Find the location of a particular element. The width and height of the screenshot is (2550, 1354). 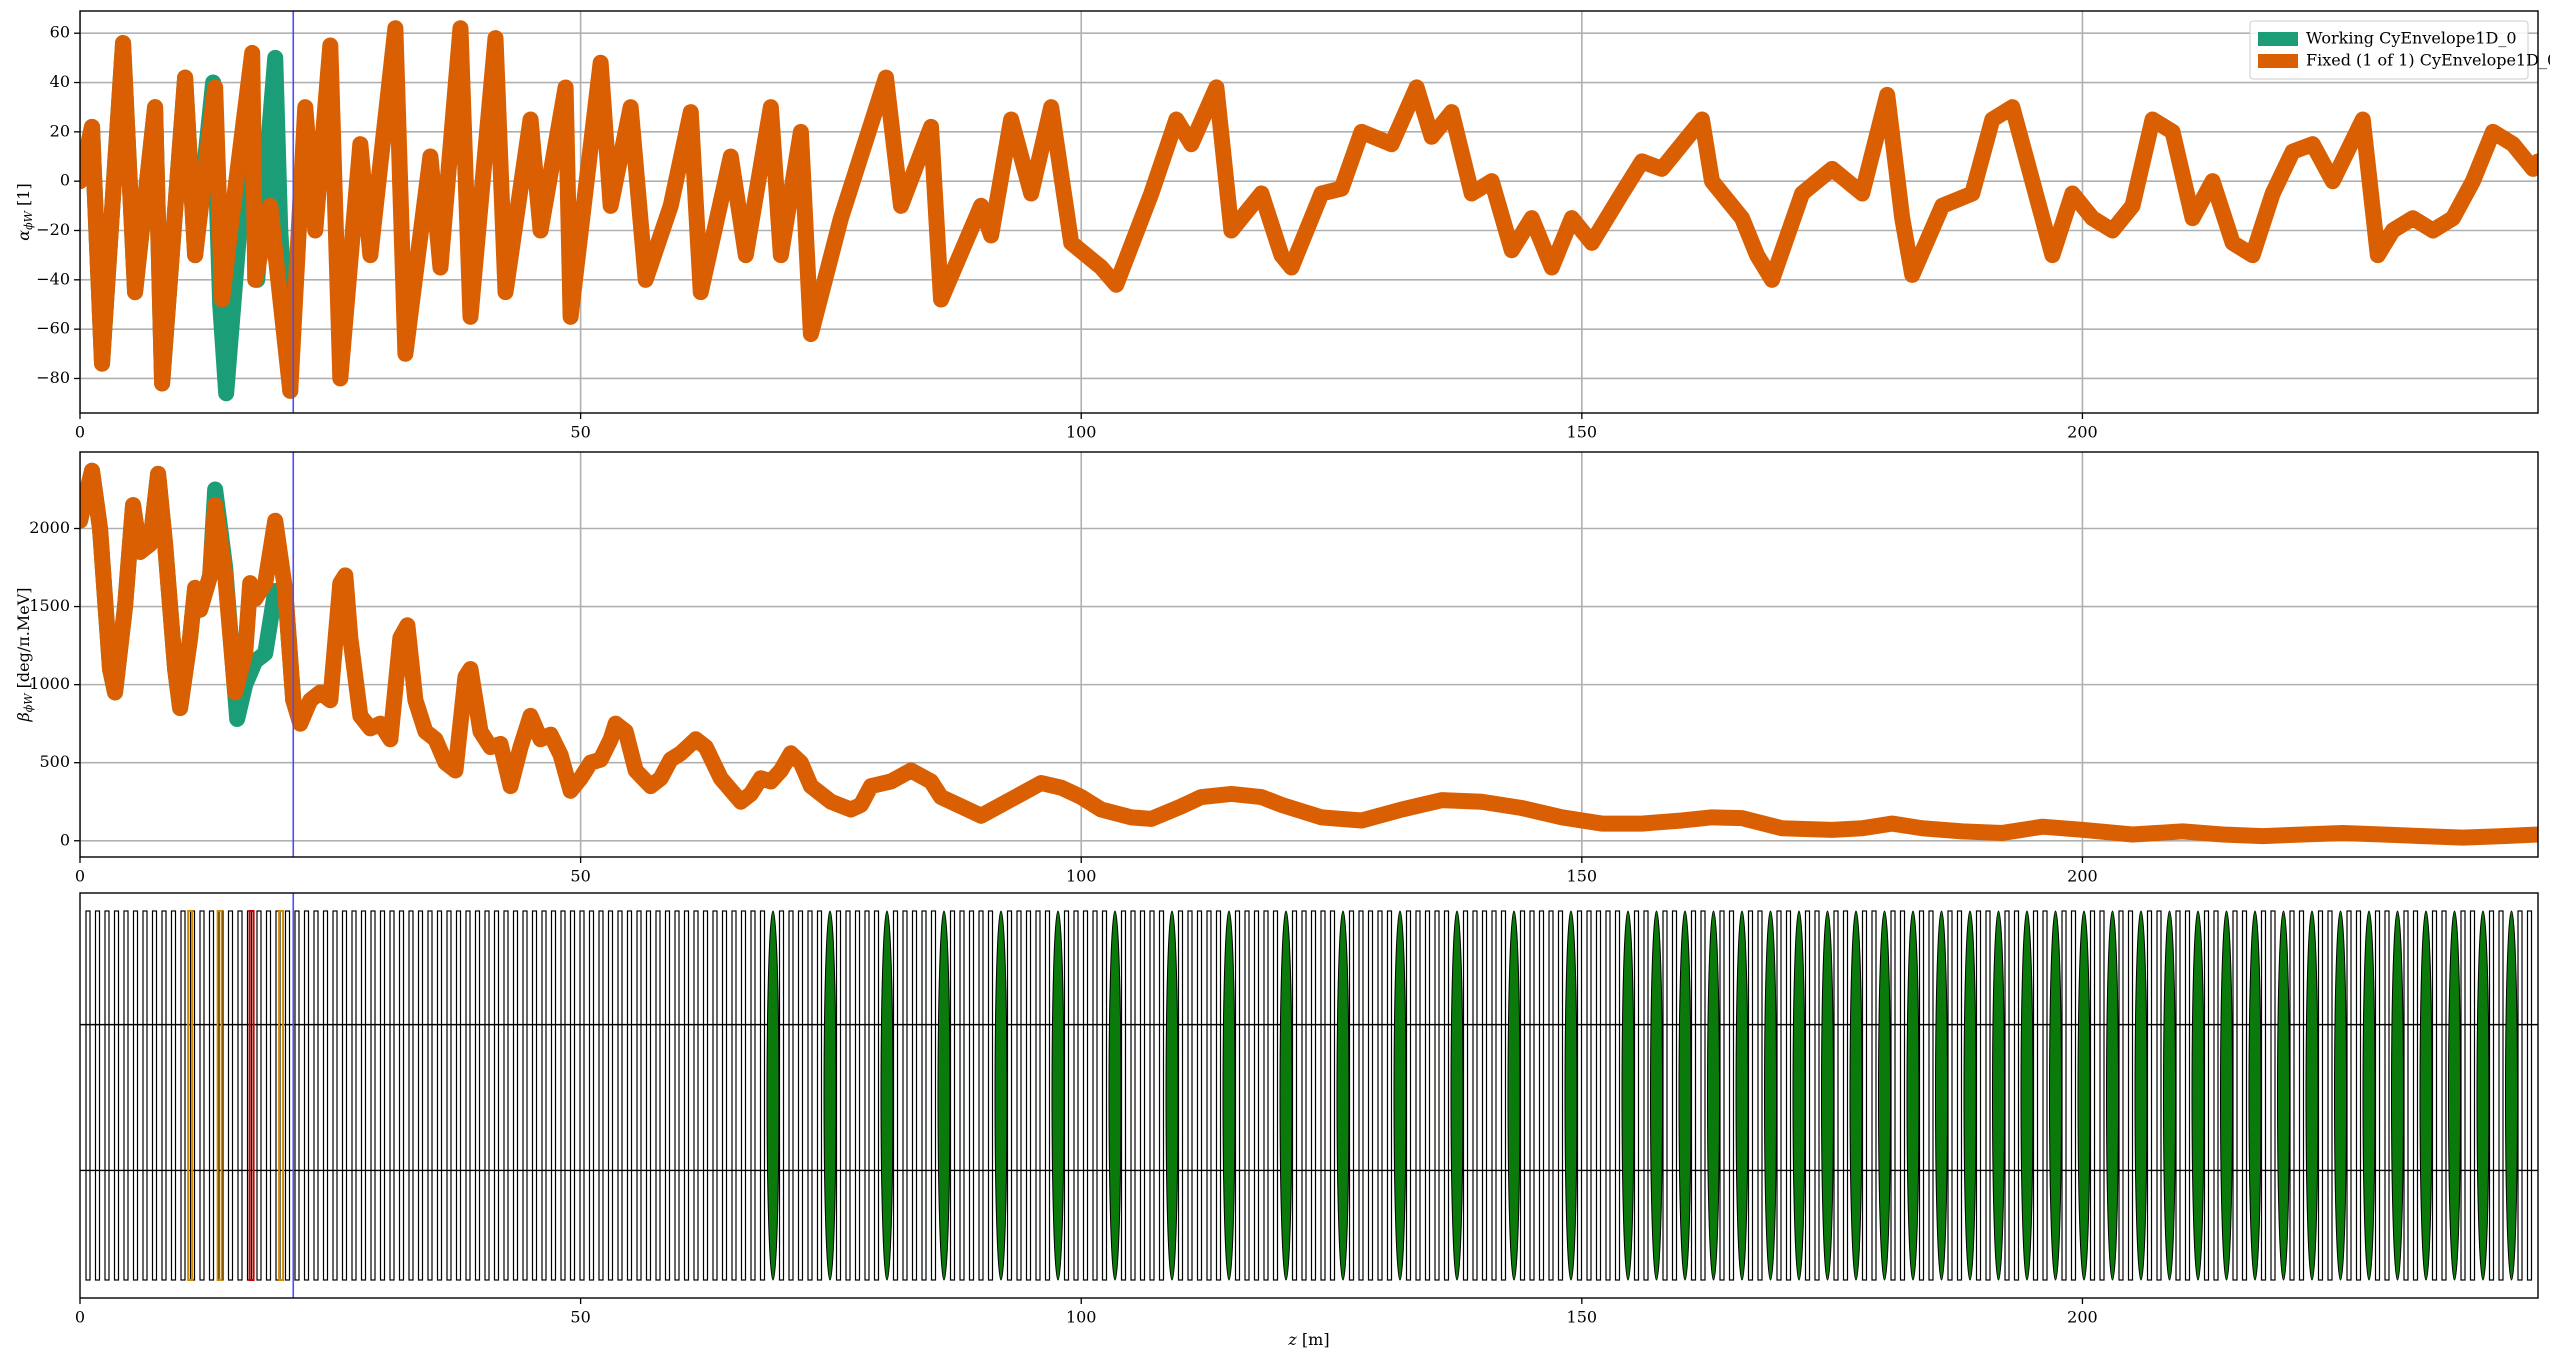

y-tick-label: 40 is located at coordinates (60, 81).